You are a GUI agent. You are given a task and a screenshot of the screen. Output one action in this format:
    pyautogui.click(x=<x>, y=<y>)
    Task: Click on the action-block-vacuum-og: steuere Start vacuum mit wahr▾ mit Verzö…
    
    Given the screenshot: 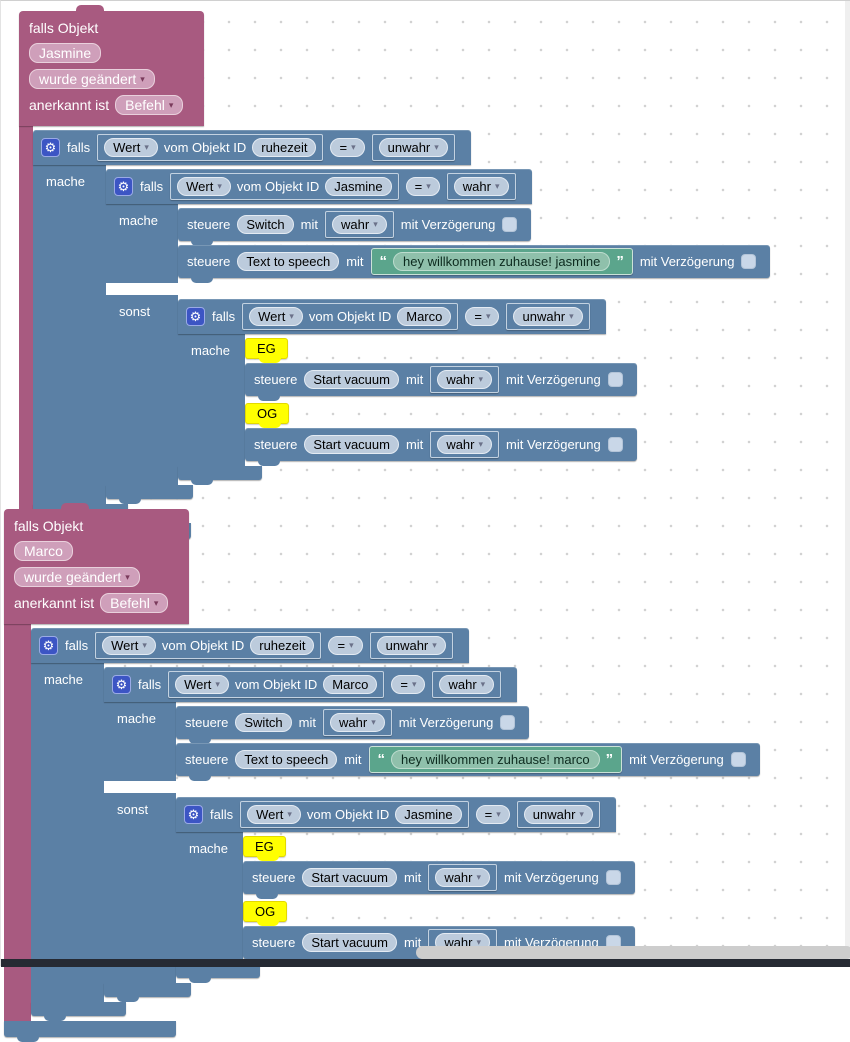 What is the action you would take?
    pyautogui.click(x=441, y=444)
    